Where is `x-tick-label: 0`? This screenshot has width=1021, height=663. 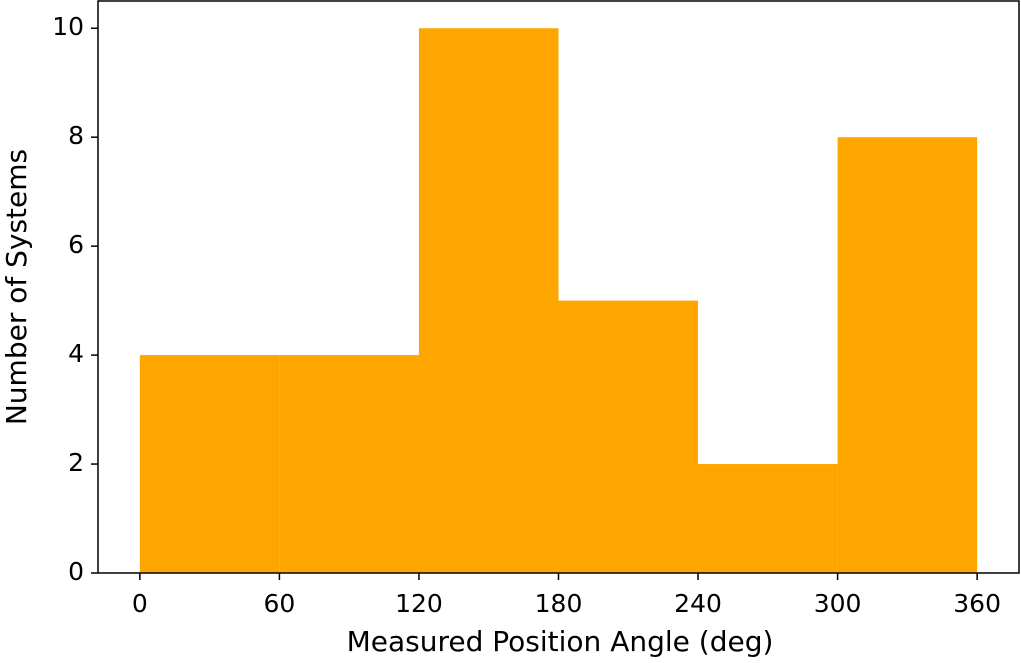 x-tick-label: 0 is located at coordinates (140, 603).